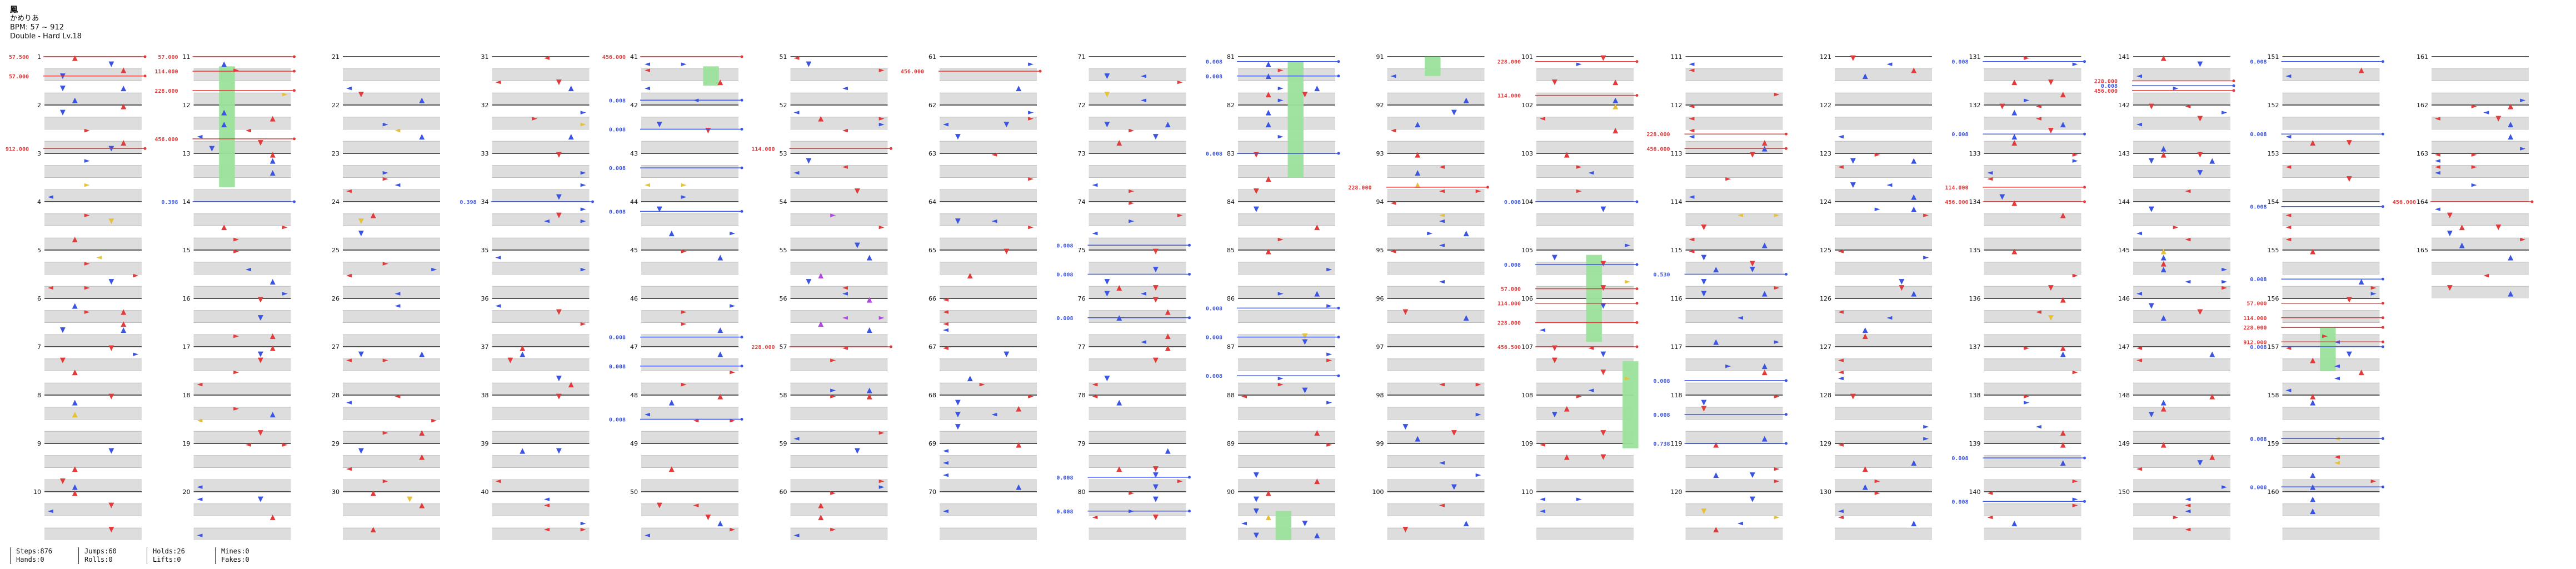 This screenshot has width=2576, height=569. Describe the element at coordinates (1380, 250) in the screenshot. I see `measure-number: 95` at that location.